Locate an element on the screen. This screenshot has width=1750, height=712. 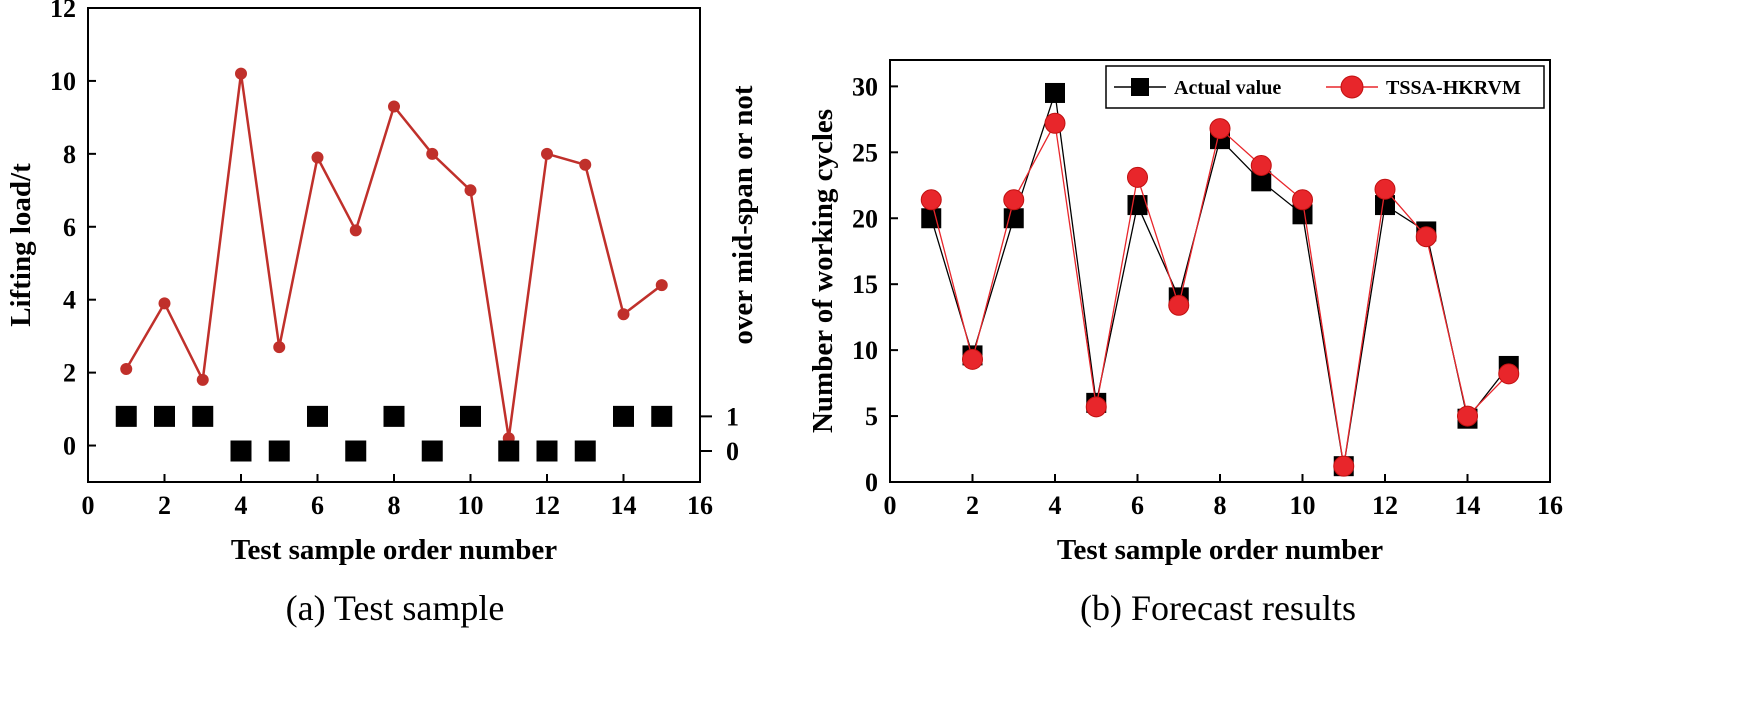
chart-b-xtick-label: 4 is located at coordinates (1055, 505).